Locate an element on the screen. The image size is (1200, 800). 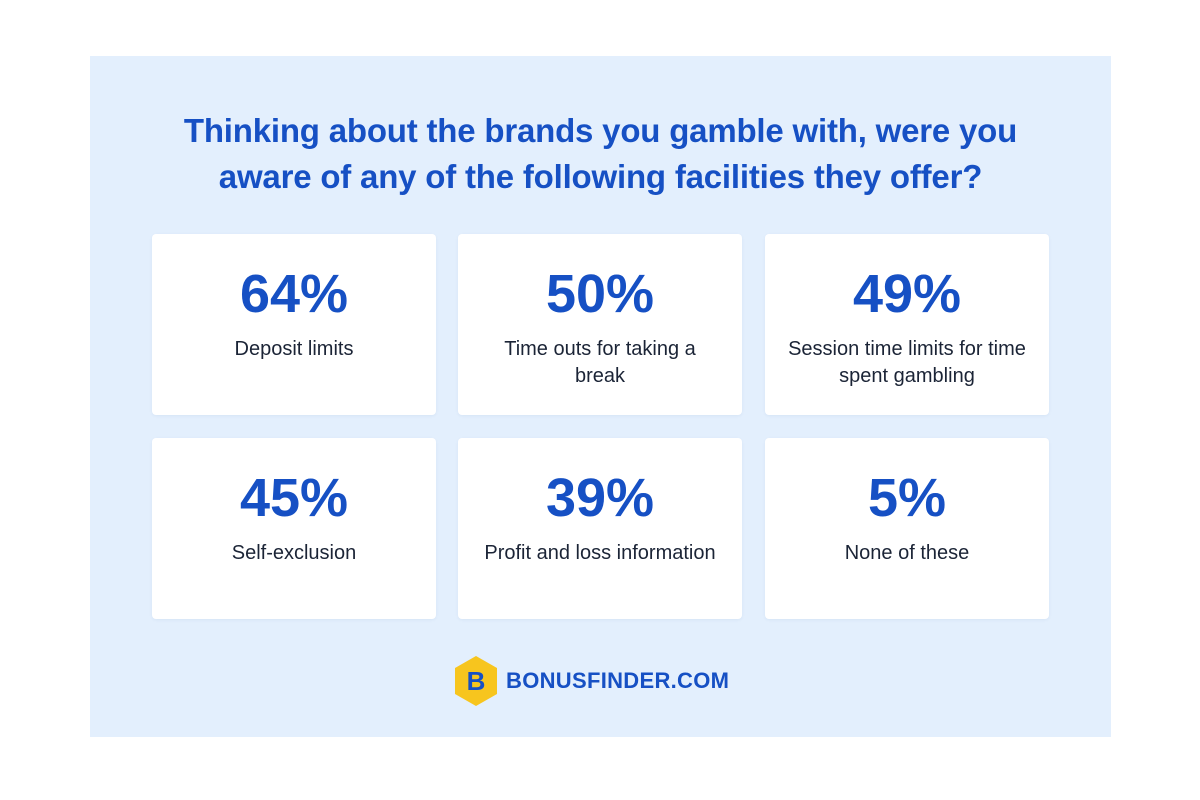
stat-card: 5% None of these is located at coordinates (907, 528).